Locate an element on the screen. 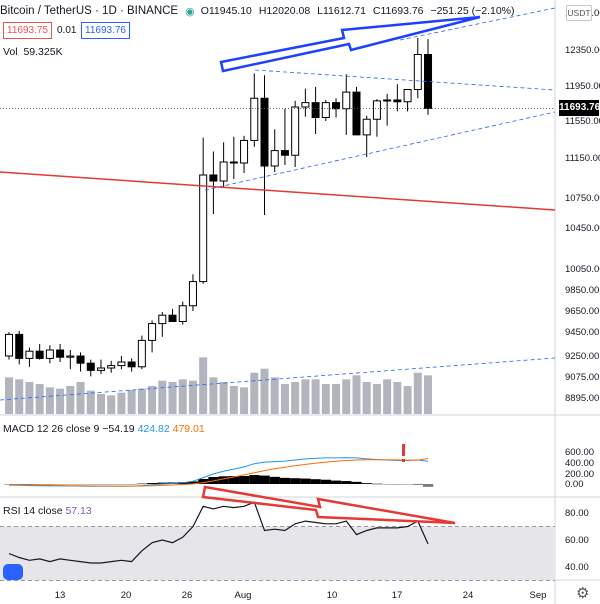 The image size is (600, 604). sell-button: 11693.75 is located at coordinates (27, 30).